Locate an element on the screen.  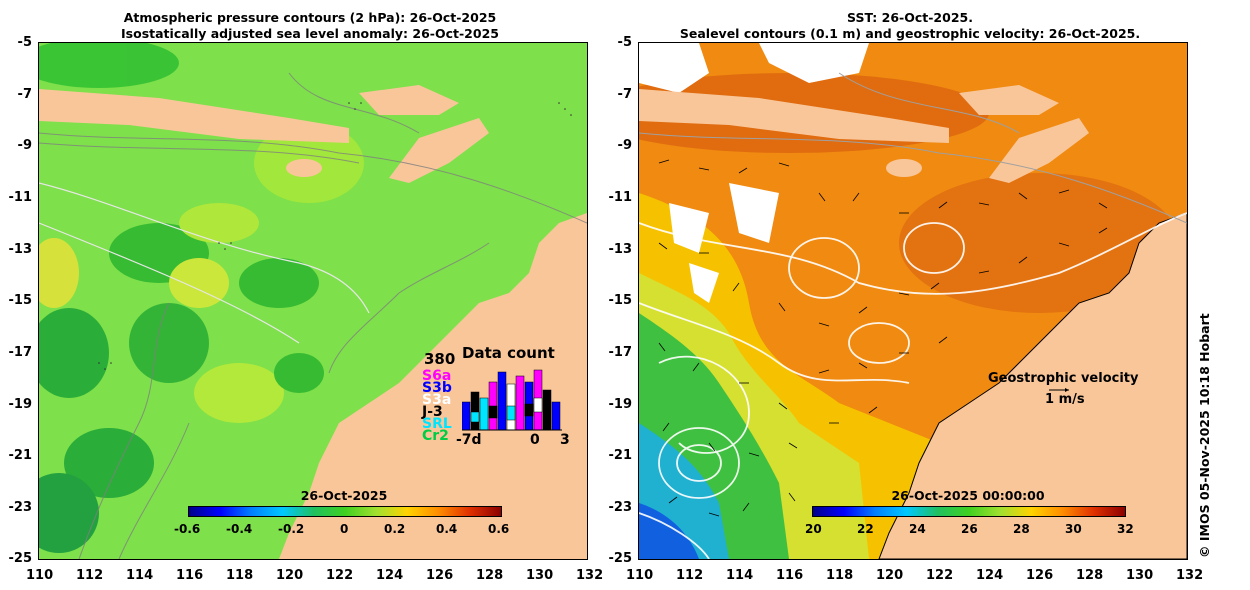
left-y-tick-8: -21 is located at coordinates (20, 455).